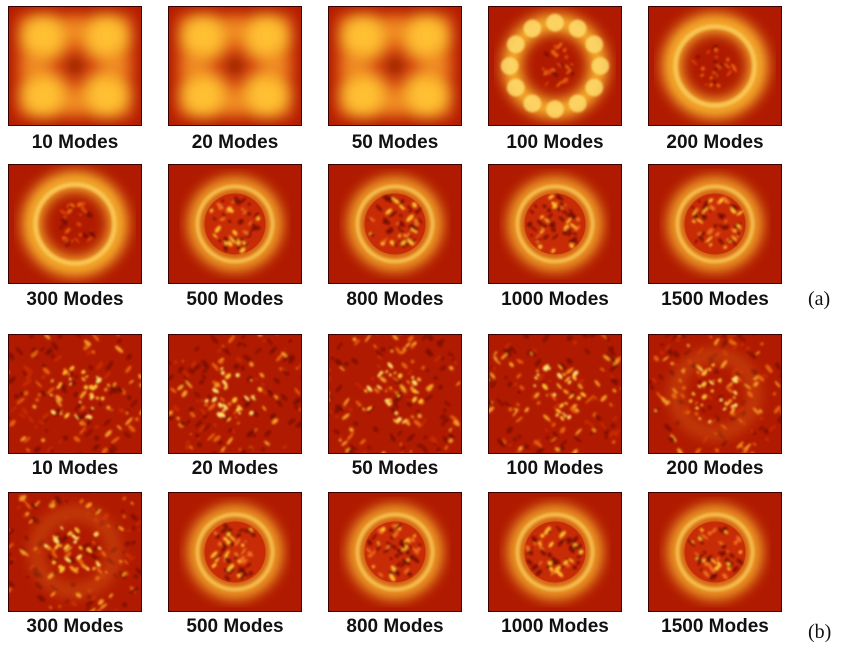 This screenshot has height=645, width=842. I want to click on panel-label-a: (a), so click(819, 299).